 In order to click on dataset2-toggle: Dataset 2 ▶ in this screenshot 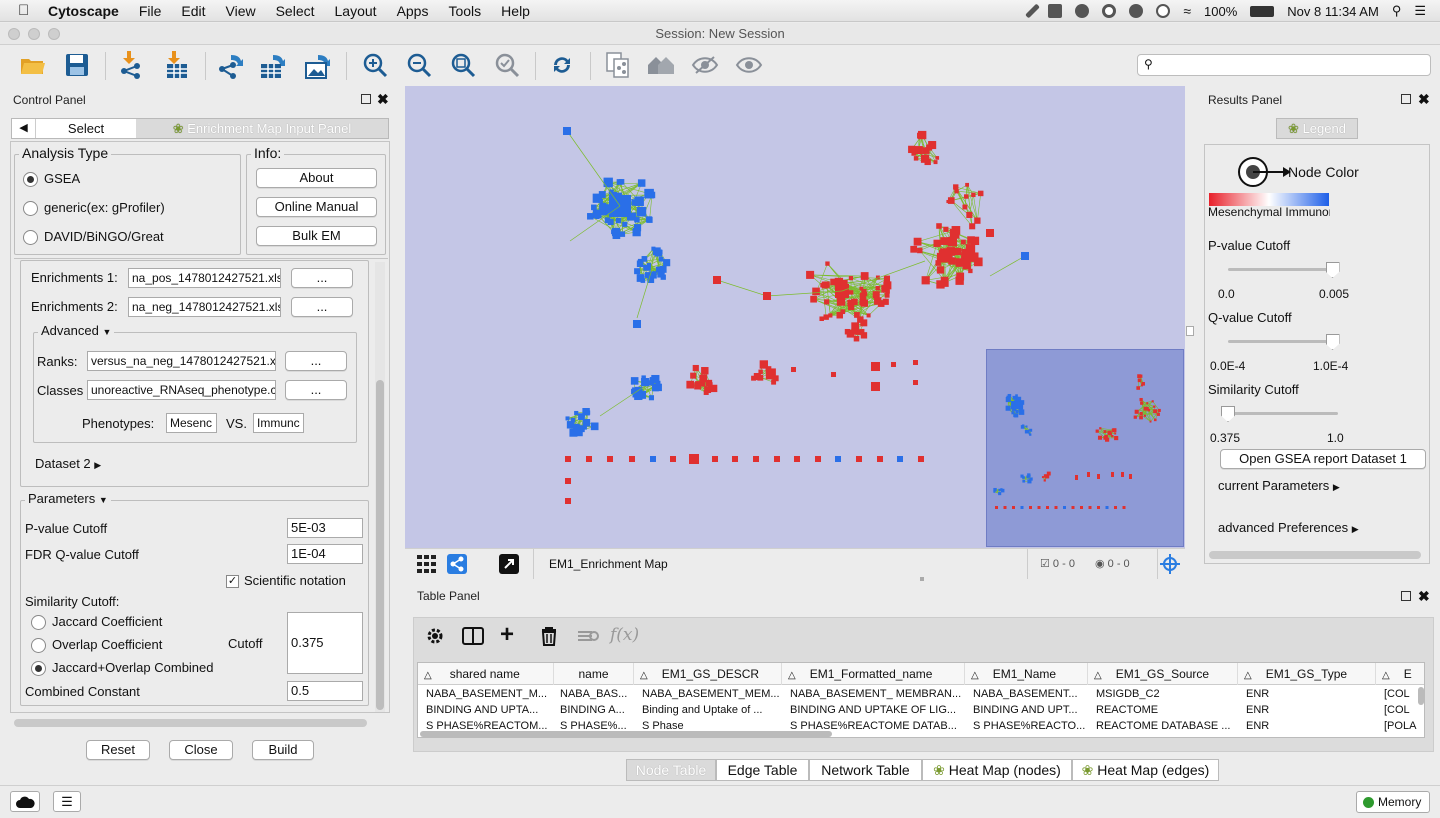, I will do `click(68, 463)`.